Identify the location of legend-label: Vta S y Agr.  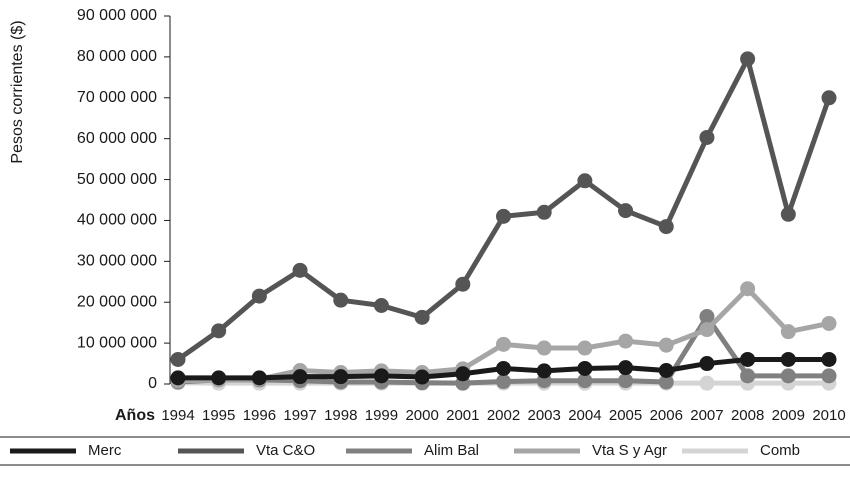
(629, 450).